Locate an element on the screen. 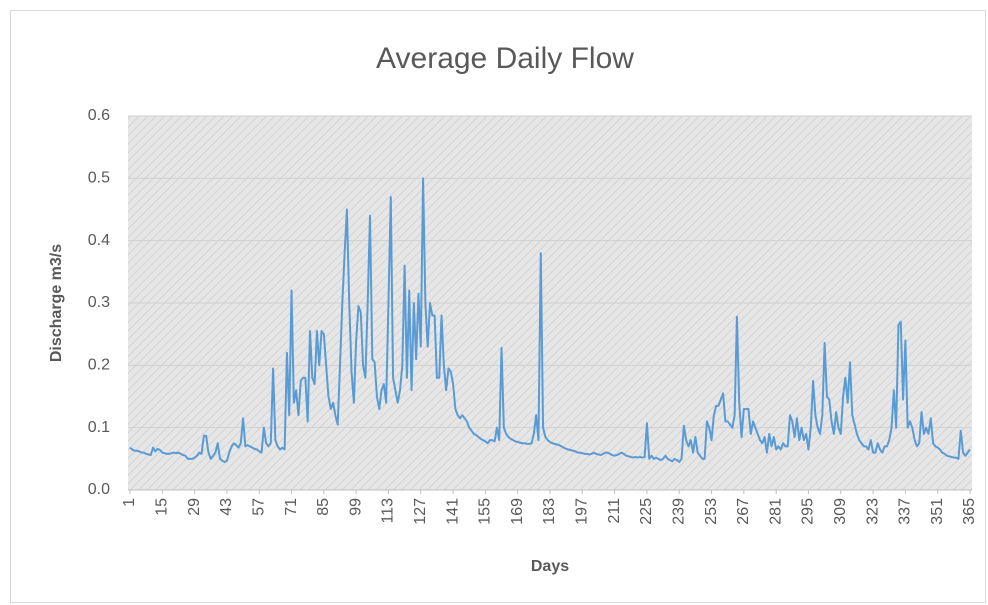 The width and height of the screenshot is (988, 605). x-tick-label: 211 is located at coordinates (614, 511).